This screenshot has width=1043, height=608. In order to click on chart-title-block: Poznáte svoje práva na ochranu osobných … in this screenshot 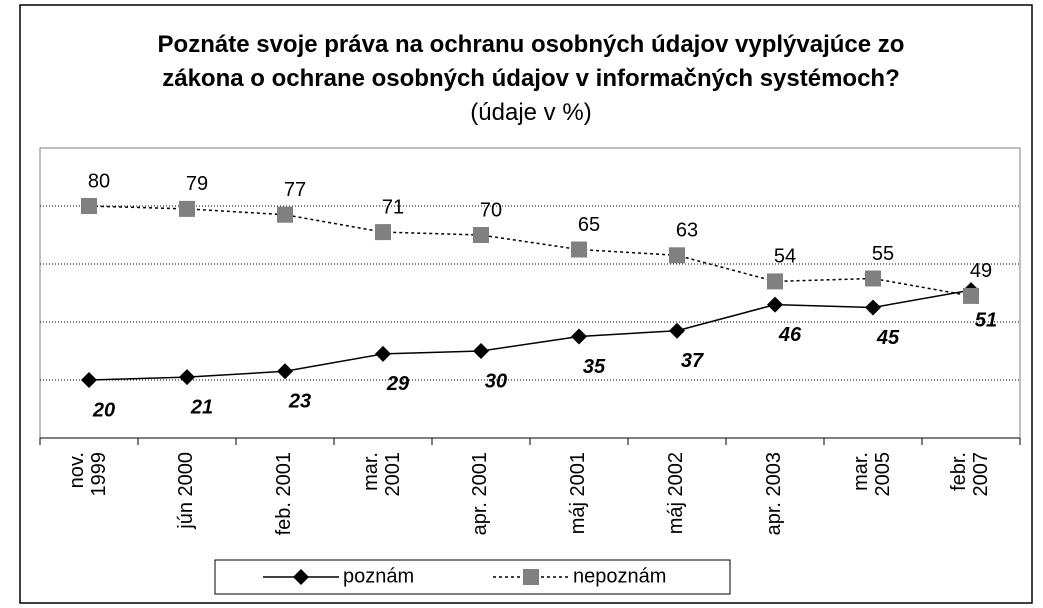, I will do `click(531, 79)`.